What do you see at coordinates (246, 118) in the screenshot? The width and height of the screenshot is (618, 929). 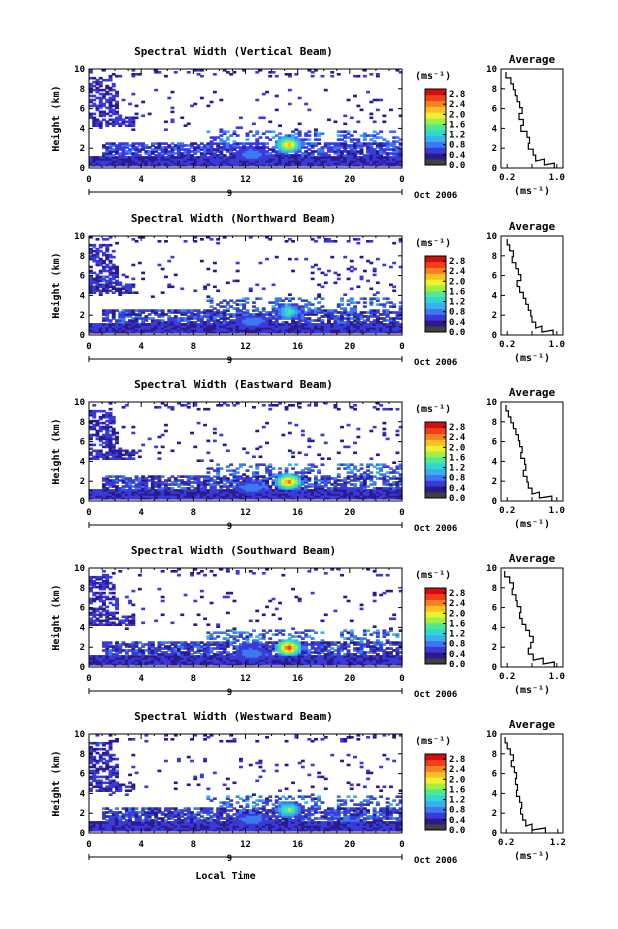 I see `heatmap-cells` at bounding box center [246, 118].